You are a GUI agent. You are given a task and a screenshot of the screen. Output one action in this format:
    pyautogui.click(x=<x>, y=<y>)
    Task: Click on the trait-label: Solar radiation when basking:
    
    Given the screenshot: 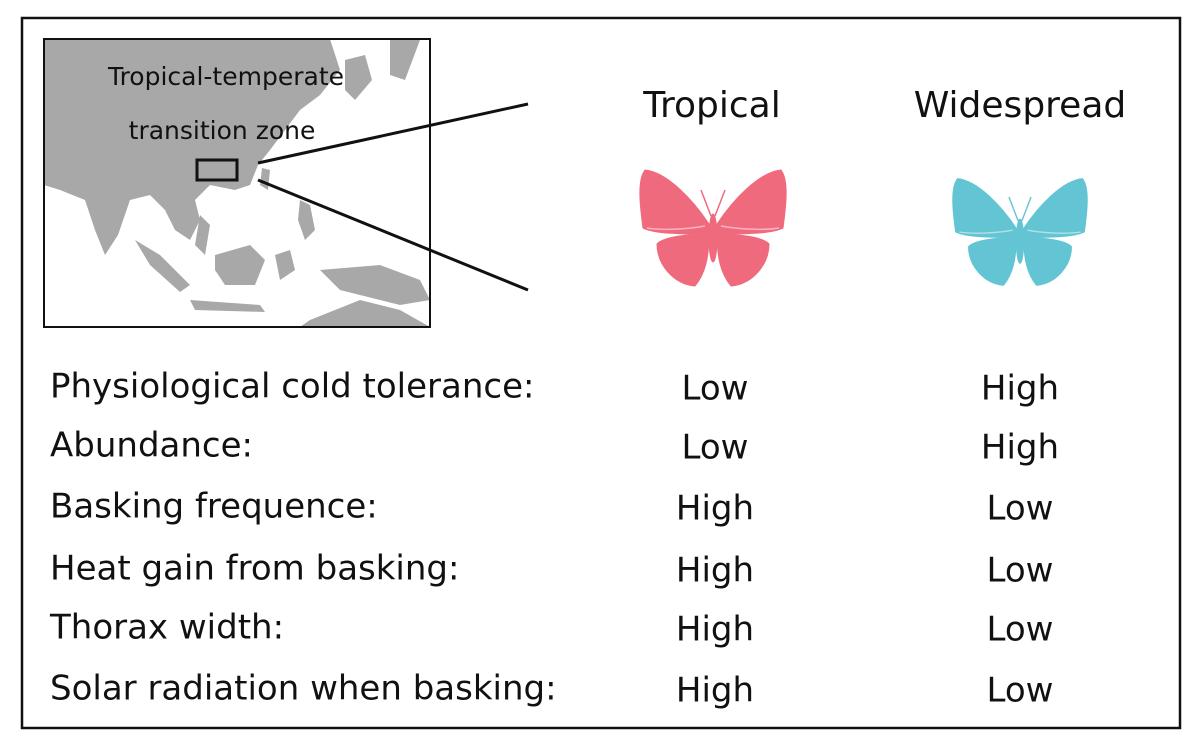 What is the action you would take?
    pyautogui.click(x=303, y=689)
    